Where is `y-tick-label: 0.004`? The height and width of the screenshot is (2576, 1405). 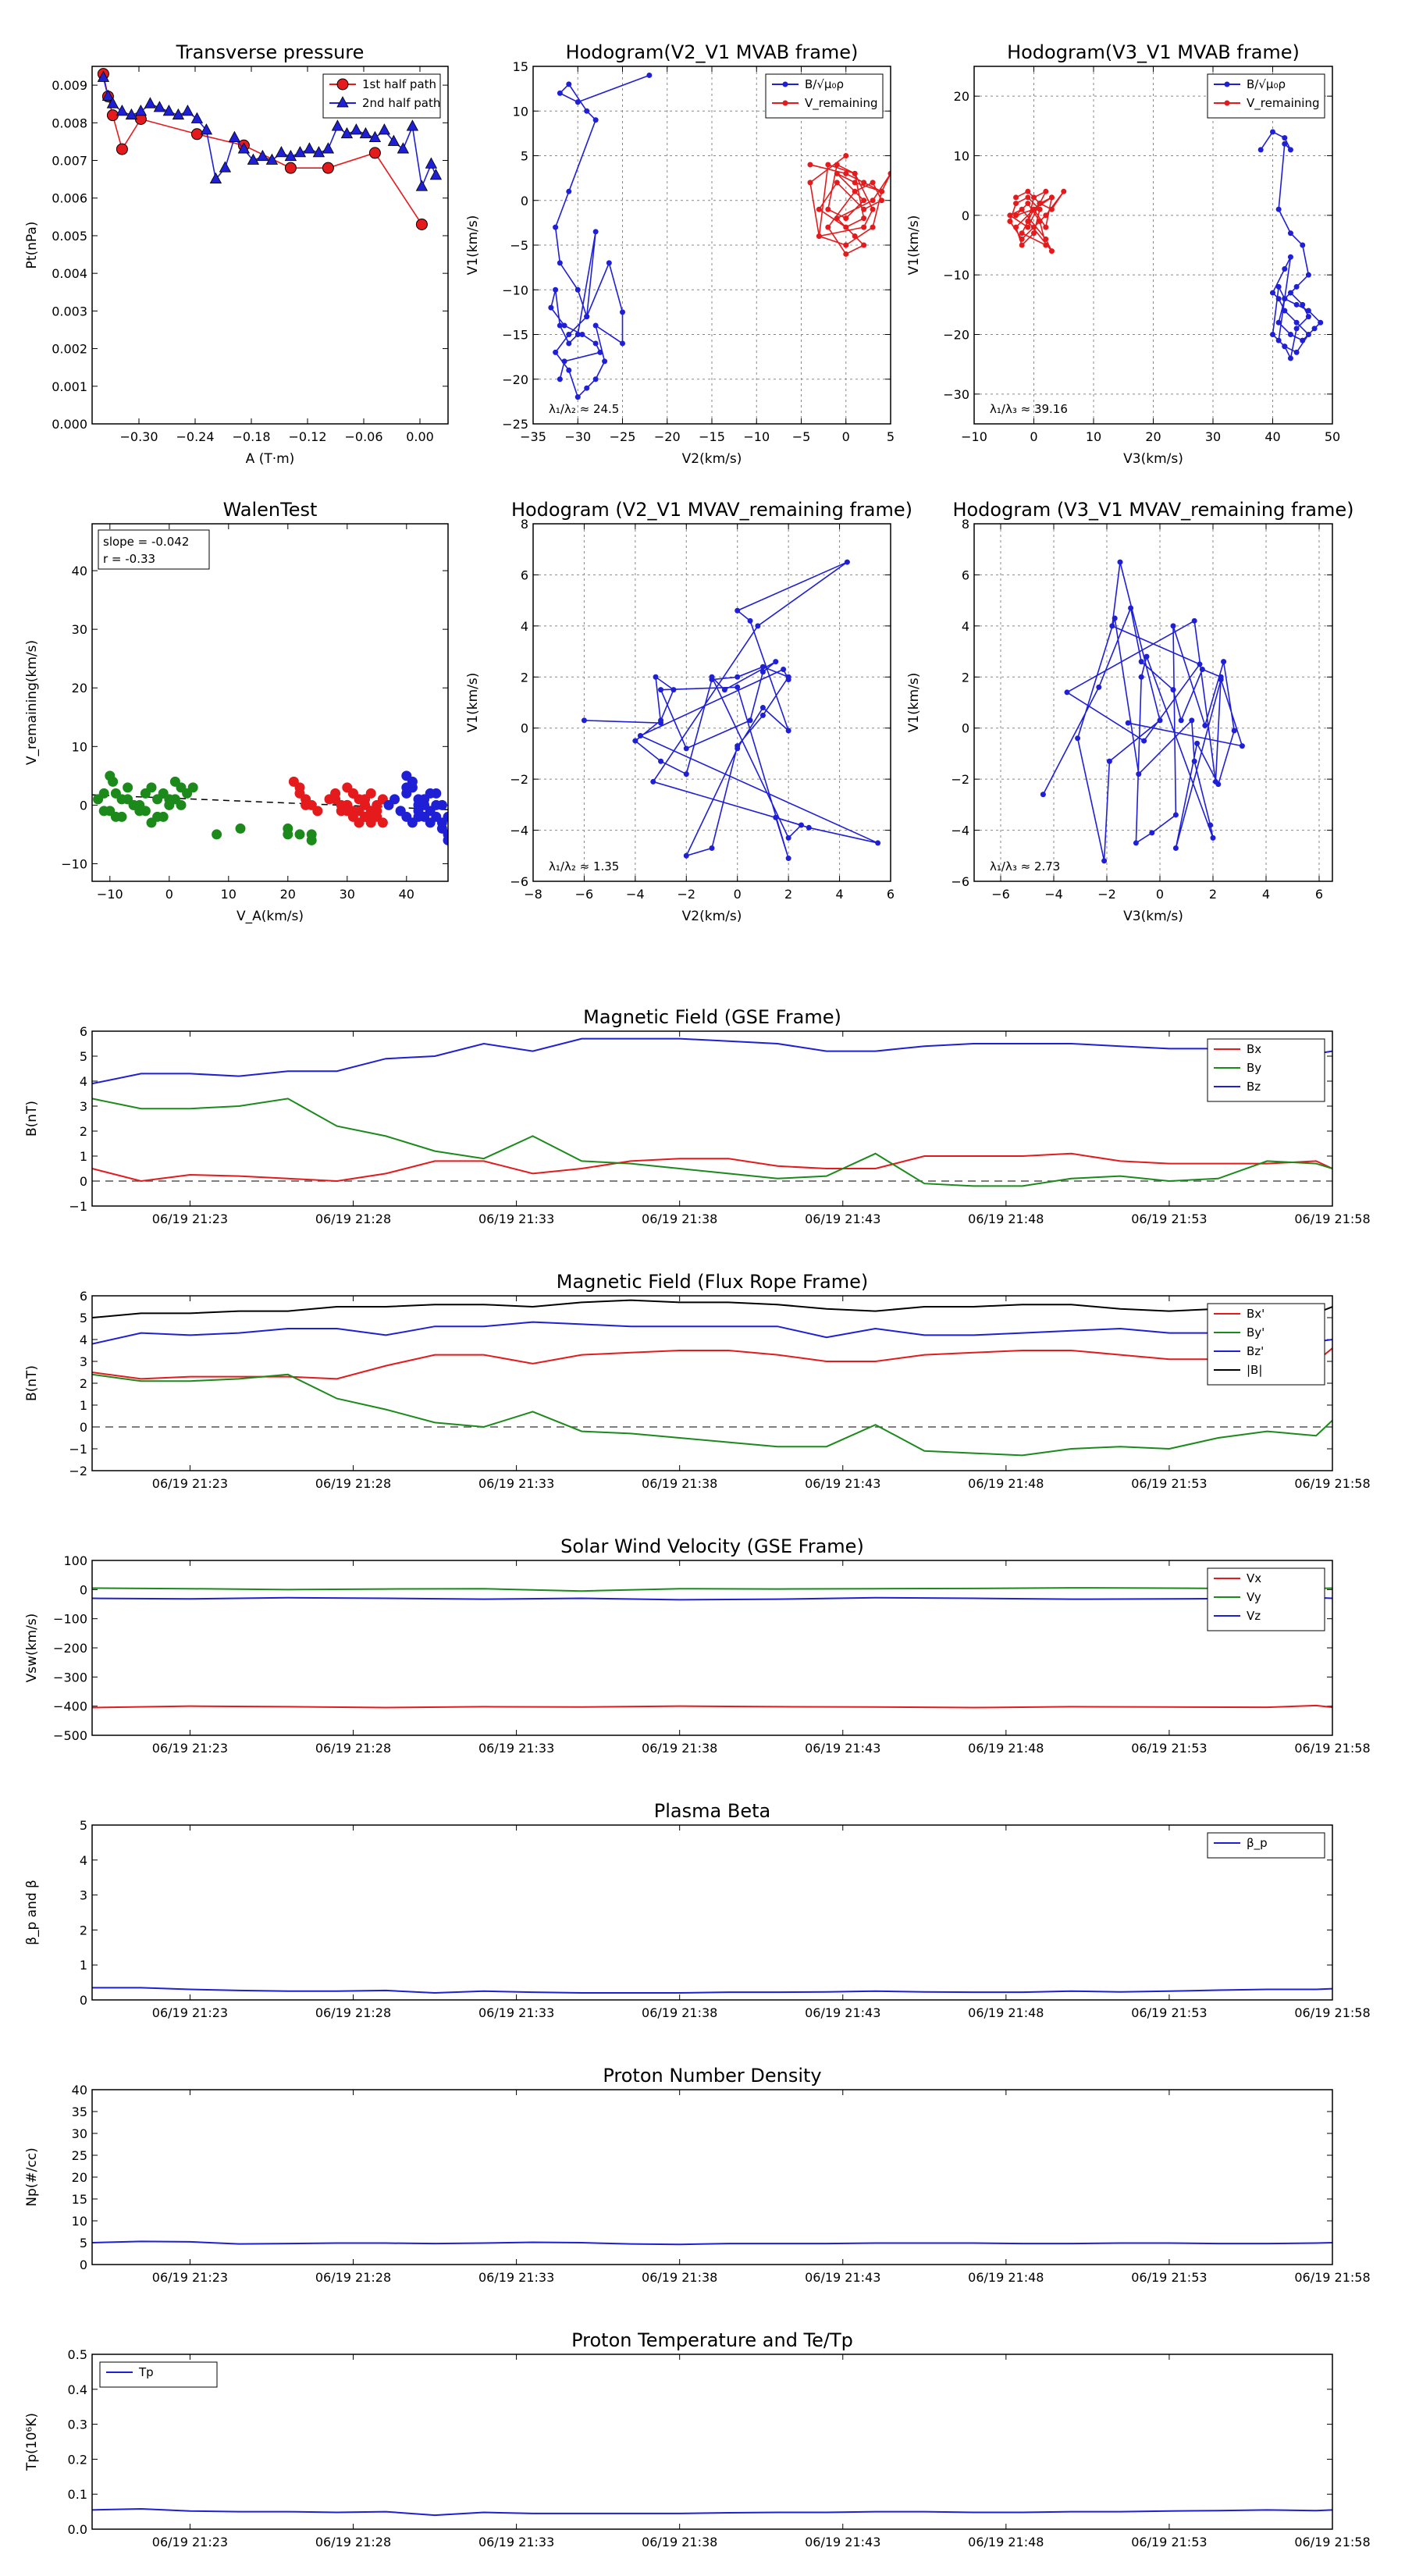
y-tick-label: 0.004 is located at coordinates (69, 273).